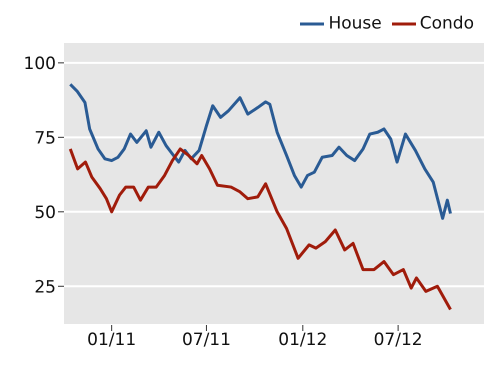 The height and width of the screenshot is (373, 498). I want to click on x-tick-label: 01/11, so click(111, 340).